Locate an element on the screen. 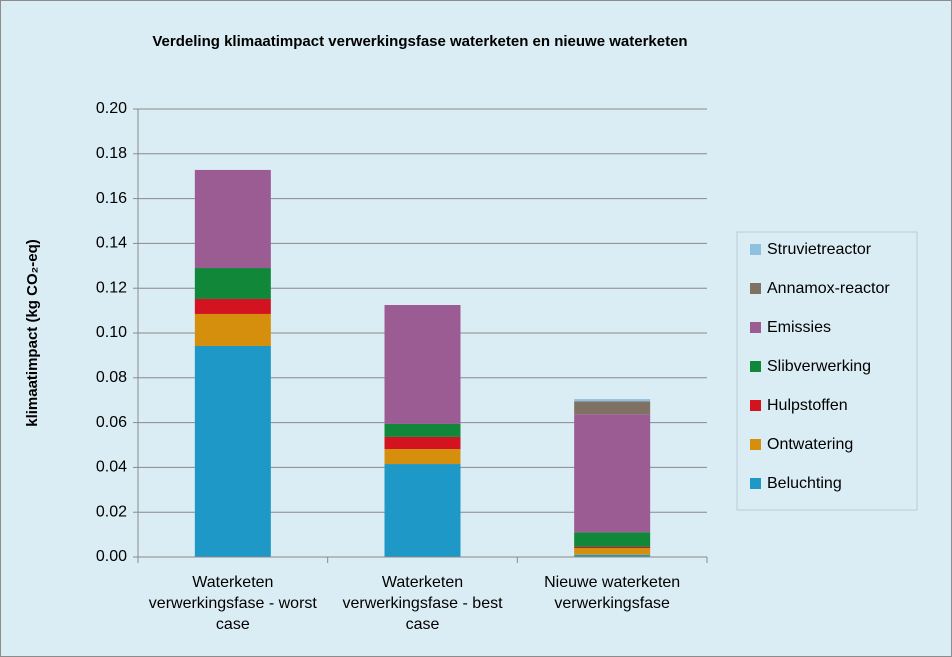 This screenshot has height=657, width=952. y-tick-label: 0.00 is located at coordinates (111, 556).